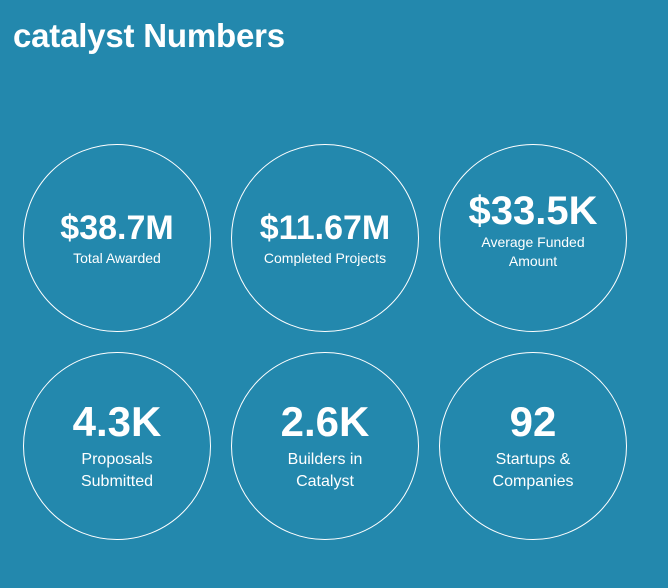 The width and height of the screenshot is (668, 588). What do you see at coordinates (533, 446) in the screenshot?
I see `stat-startups-companies: 92 Startups & Companies` at bounding box center [533, 446].